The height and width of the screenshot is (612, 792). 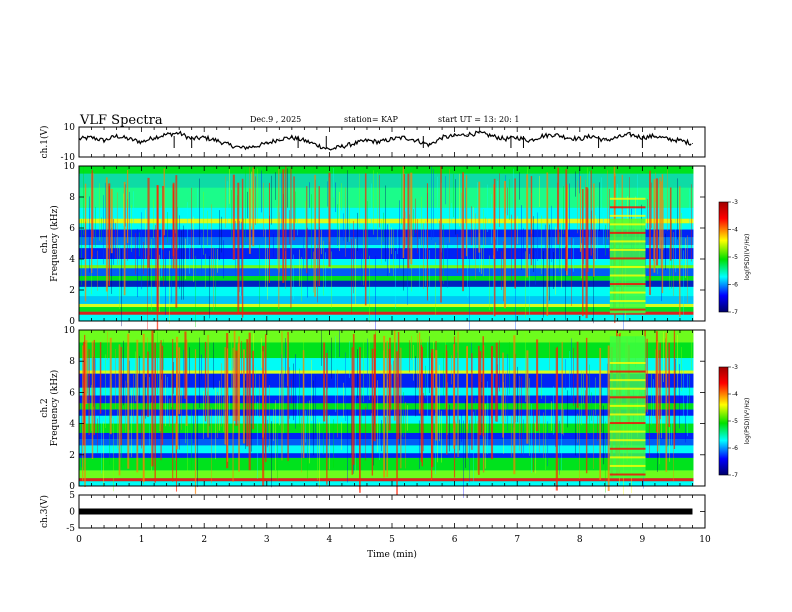 What do you see at coordinates (68, 158) in the screenshot?
I see `ch1-waveform-ytick-label: -10` at bounding box center [68, 158].